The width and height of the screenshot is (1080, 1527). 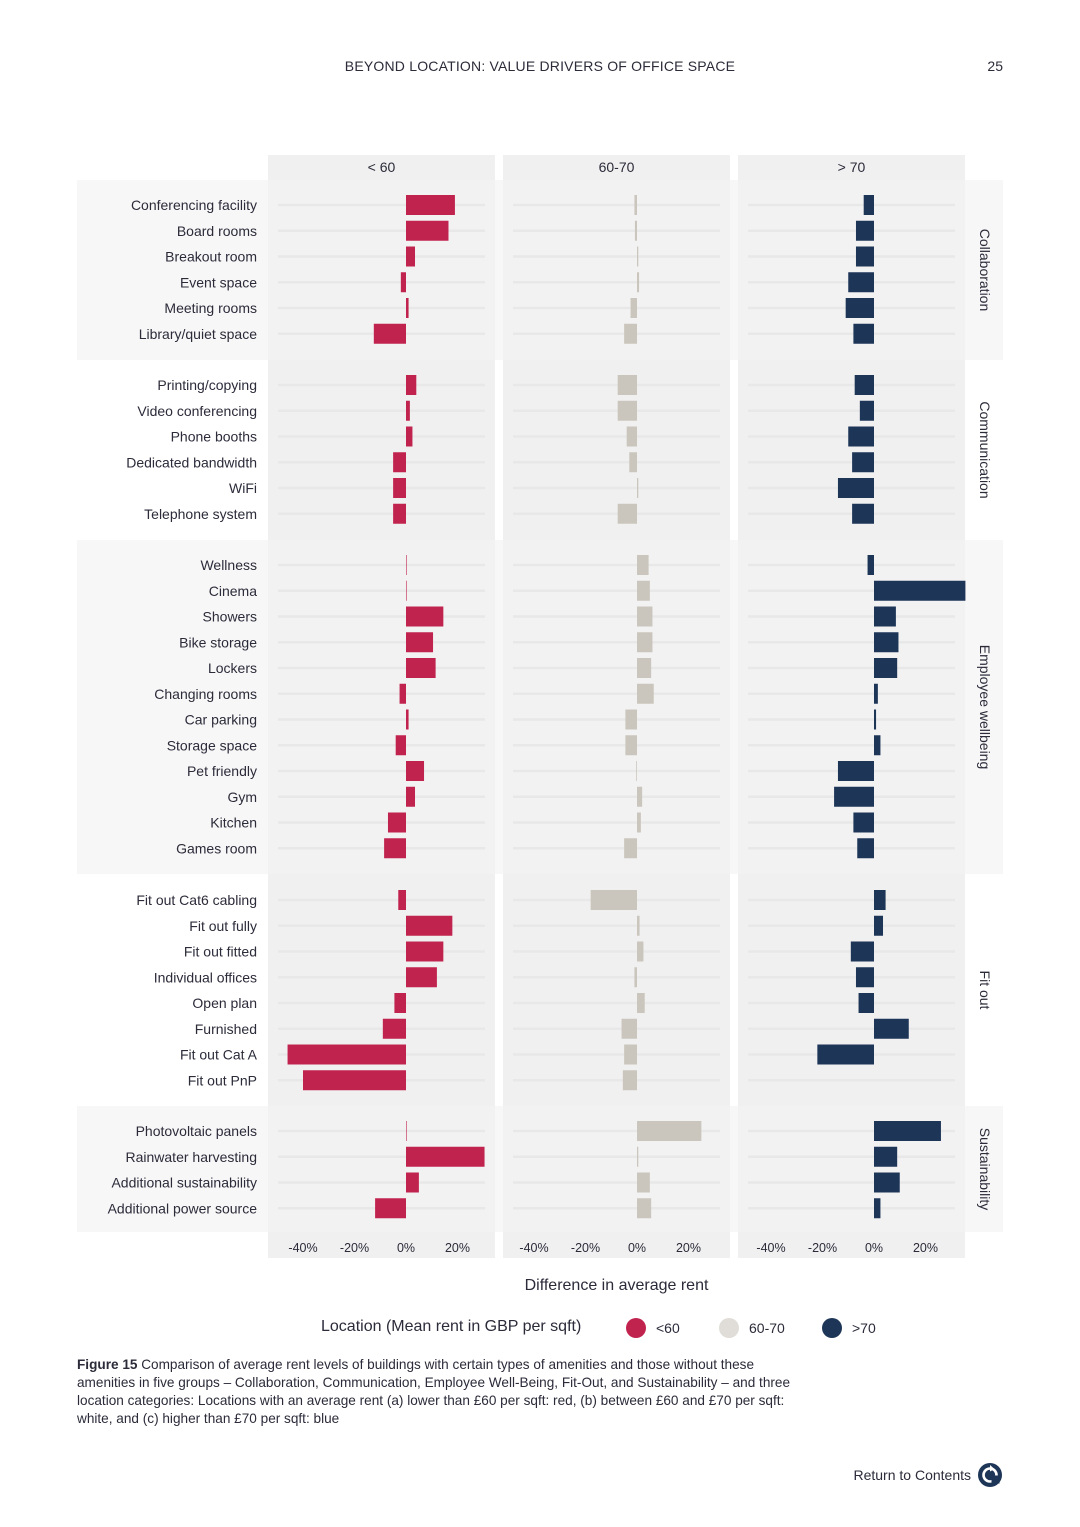 What do you see at coordinates (636, 1328) in the screenshot?
I see `legend-swatch-low` at bounding box center [636, 1328].